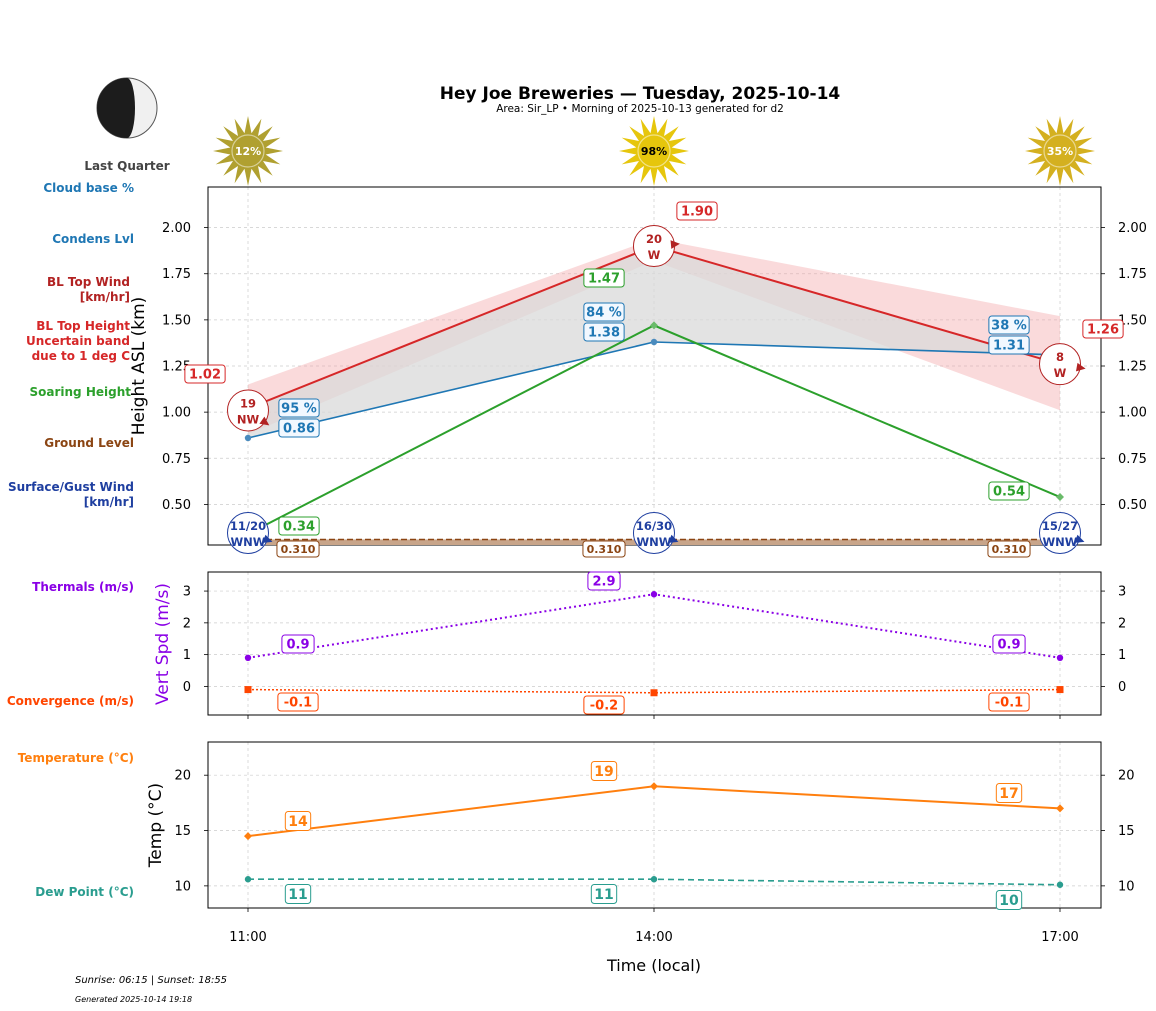 The width and height of the screenshot is (1156, 1011). I want to click on convergence-label: -0.2, so click(604, 706).